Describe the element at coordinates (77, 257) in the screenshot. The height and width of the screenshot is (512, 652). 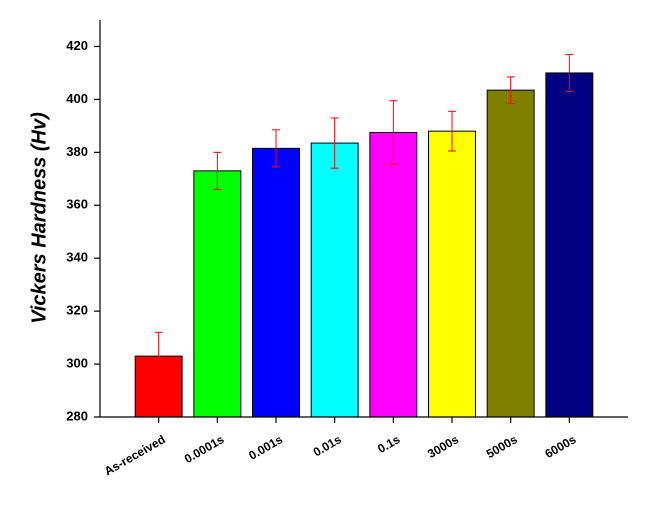
I see `y-tick-label: 340` at that location.